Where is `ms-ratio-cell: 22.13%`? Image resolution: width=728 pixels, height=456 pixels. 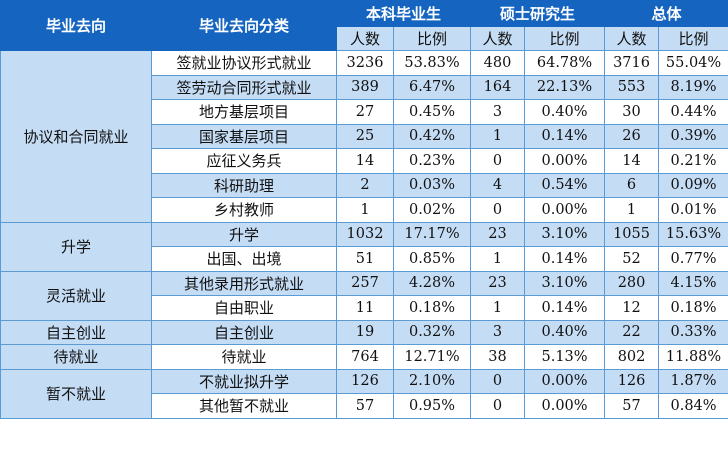 ms-ratio-cell: 22.13% is located at coordinates (565, 87).